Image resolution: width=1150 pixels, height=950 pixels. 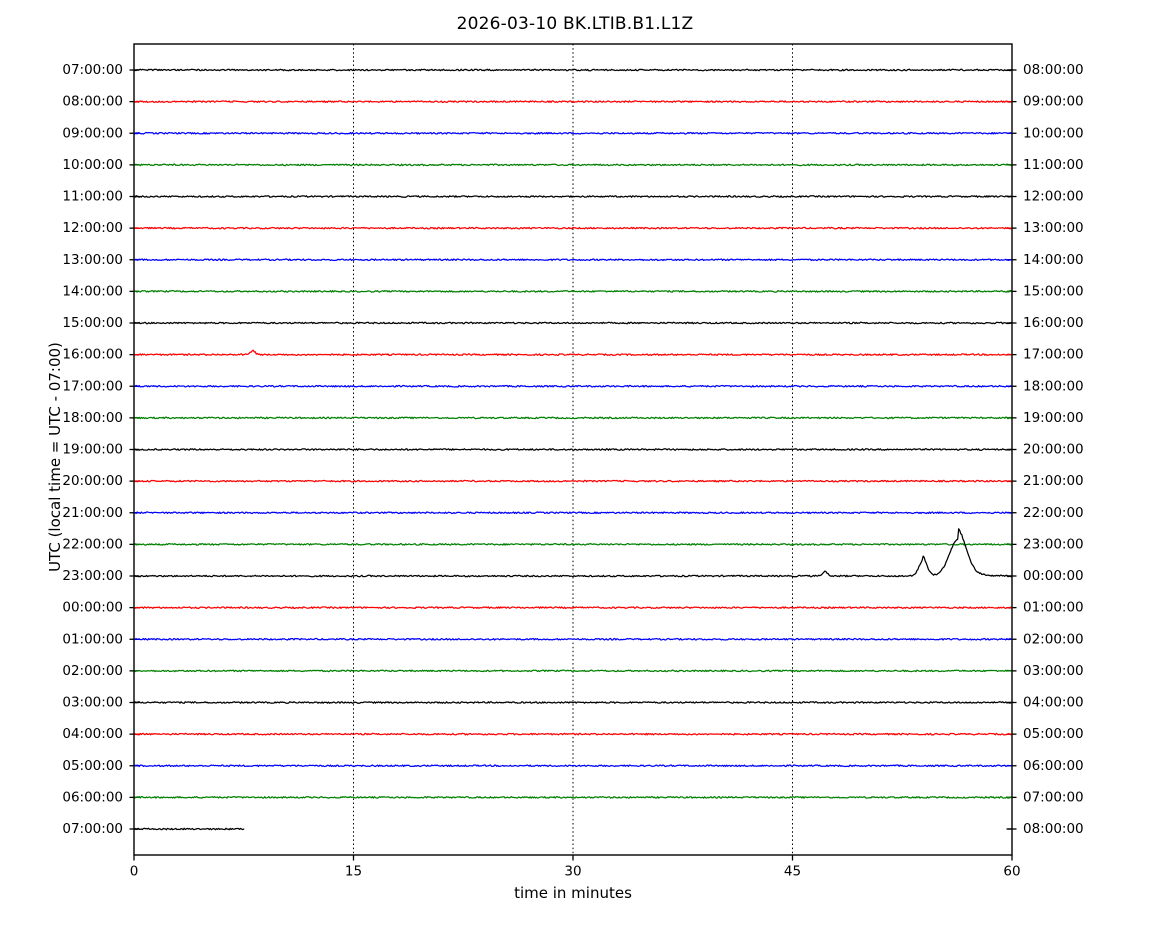 I want to click on right-tick-label-18: 02:00:00, so click(x=1053, y=639).